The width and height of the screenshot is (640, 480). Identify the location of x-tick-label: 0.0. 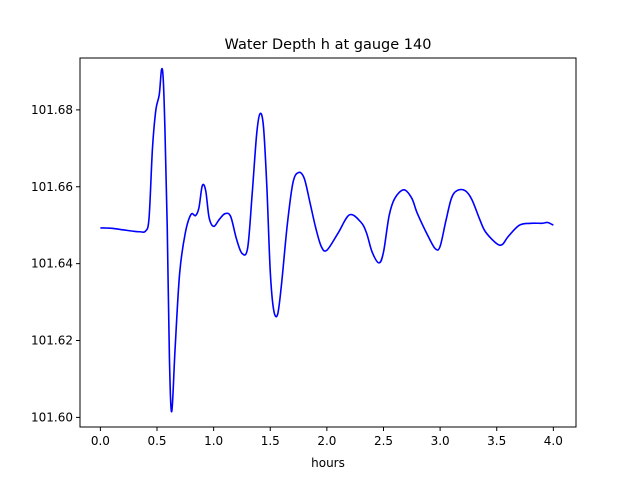
(100, 441).